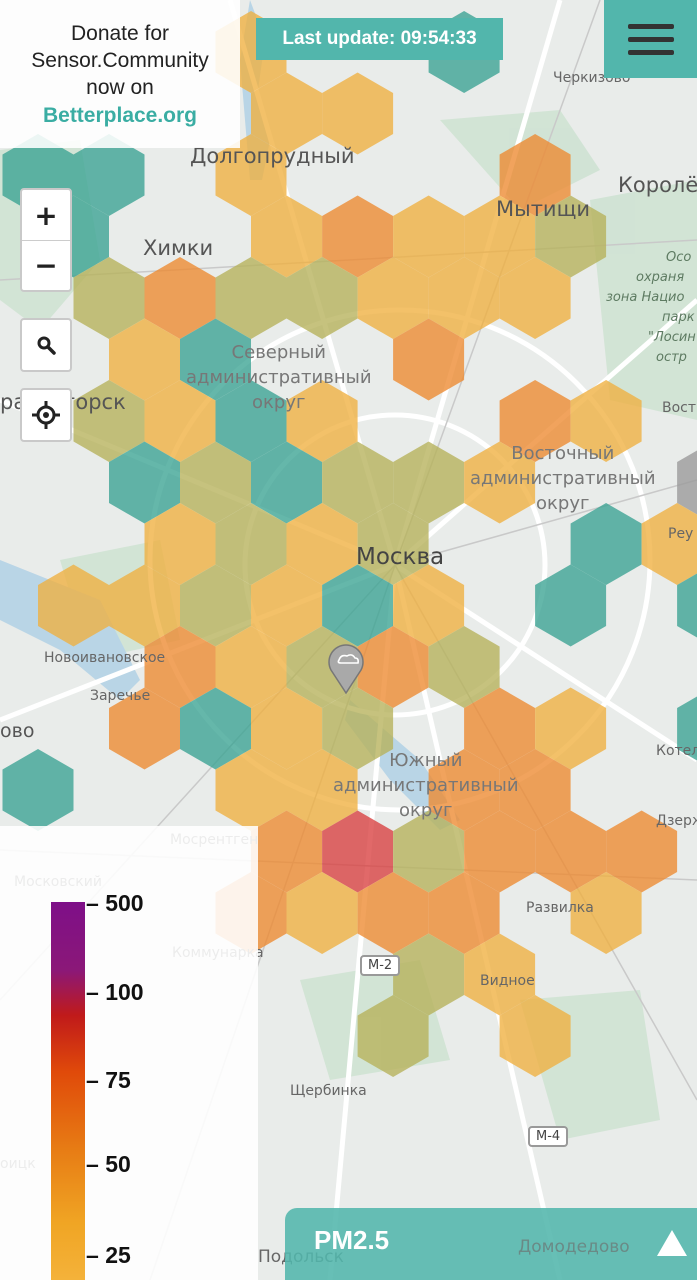 This screenshot has width=697, height=1280. Describe the element at coordinates (108, 1255) in the screenshot. I see `legend-tick-25: – 25` at that location.